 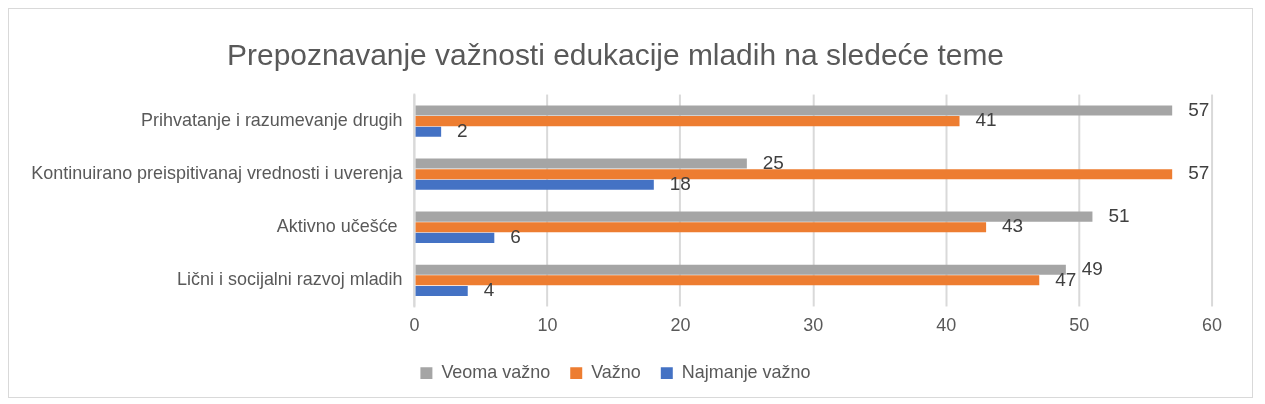 What do you see at coordinates (217, 173) in the screenshot?
I see `y-tick-label: Kontinuirano preispitivanaj vrednosti i uverenja` at bounding box center [217, 173].